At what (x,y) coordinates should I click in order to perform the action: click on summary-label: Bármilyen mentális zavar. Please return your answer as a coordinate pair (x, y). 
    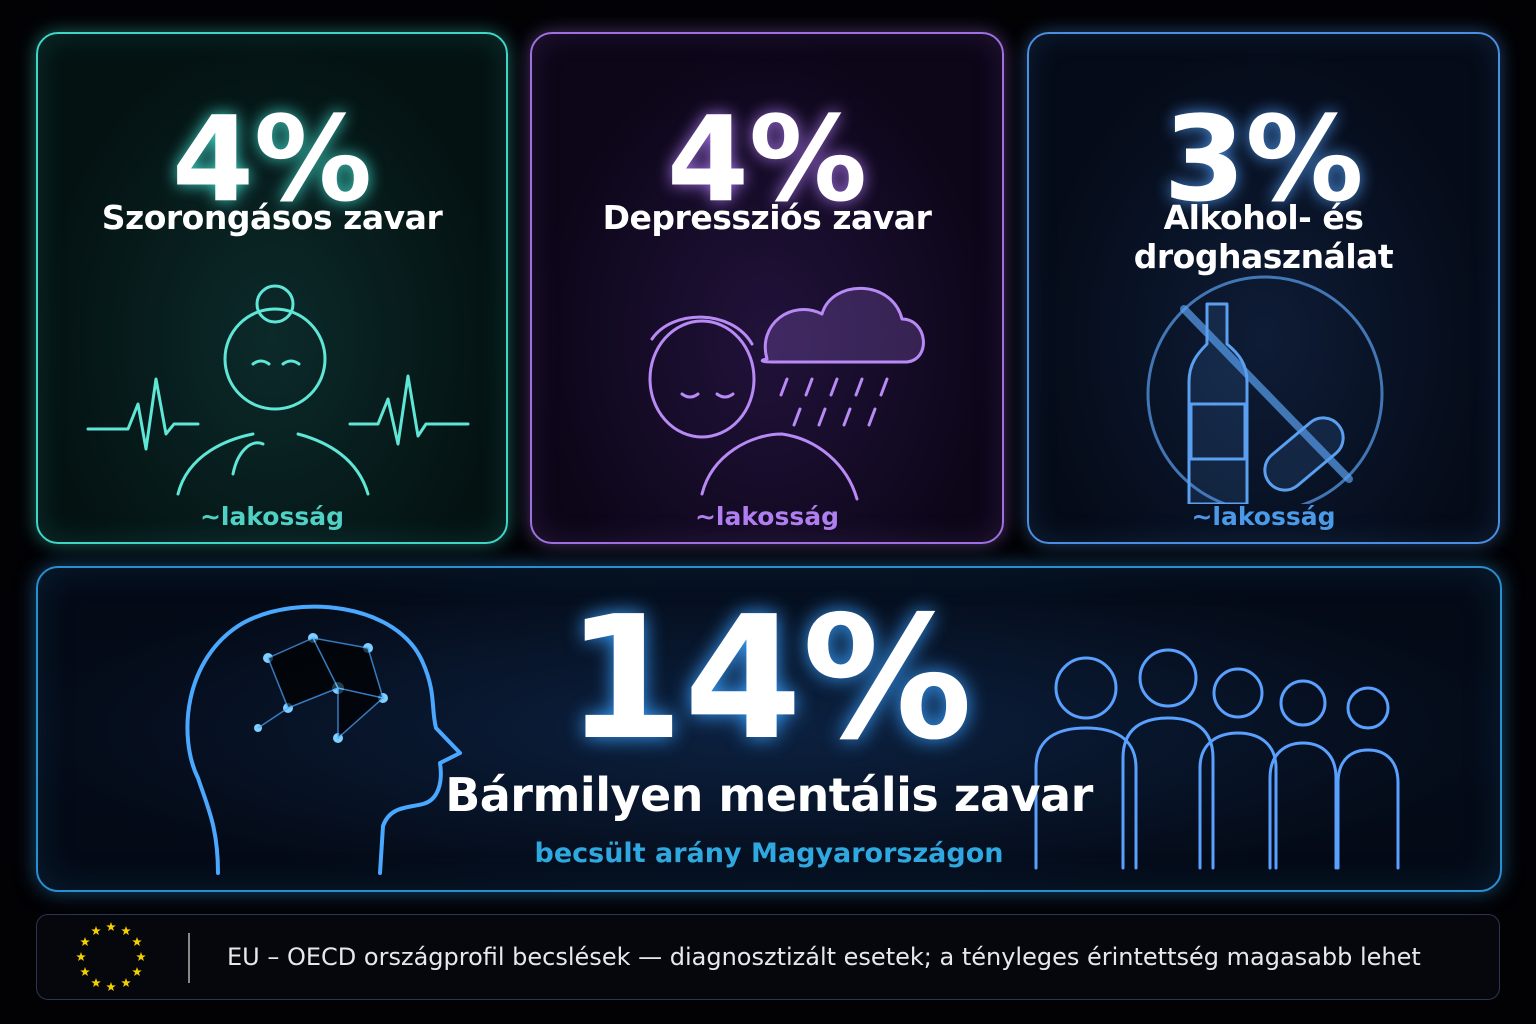
    Looking at the image, I should click on (769, 795).